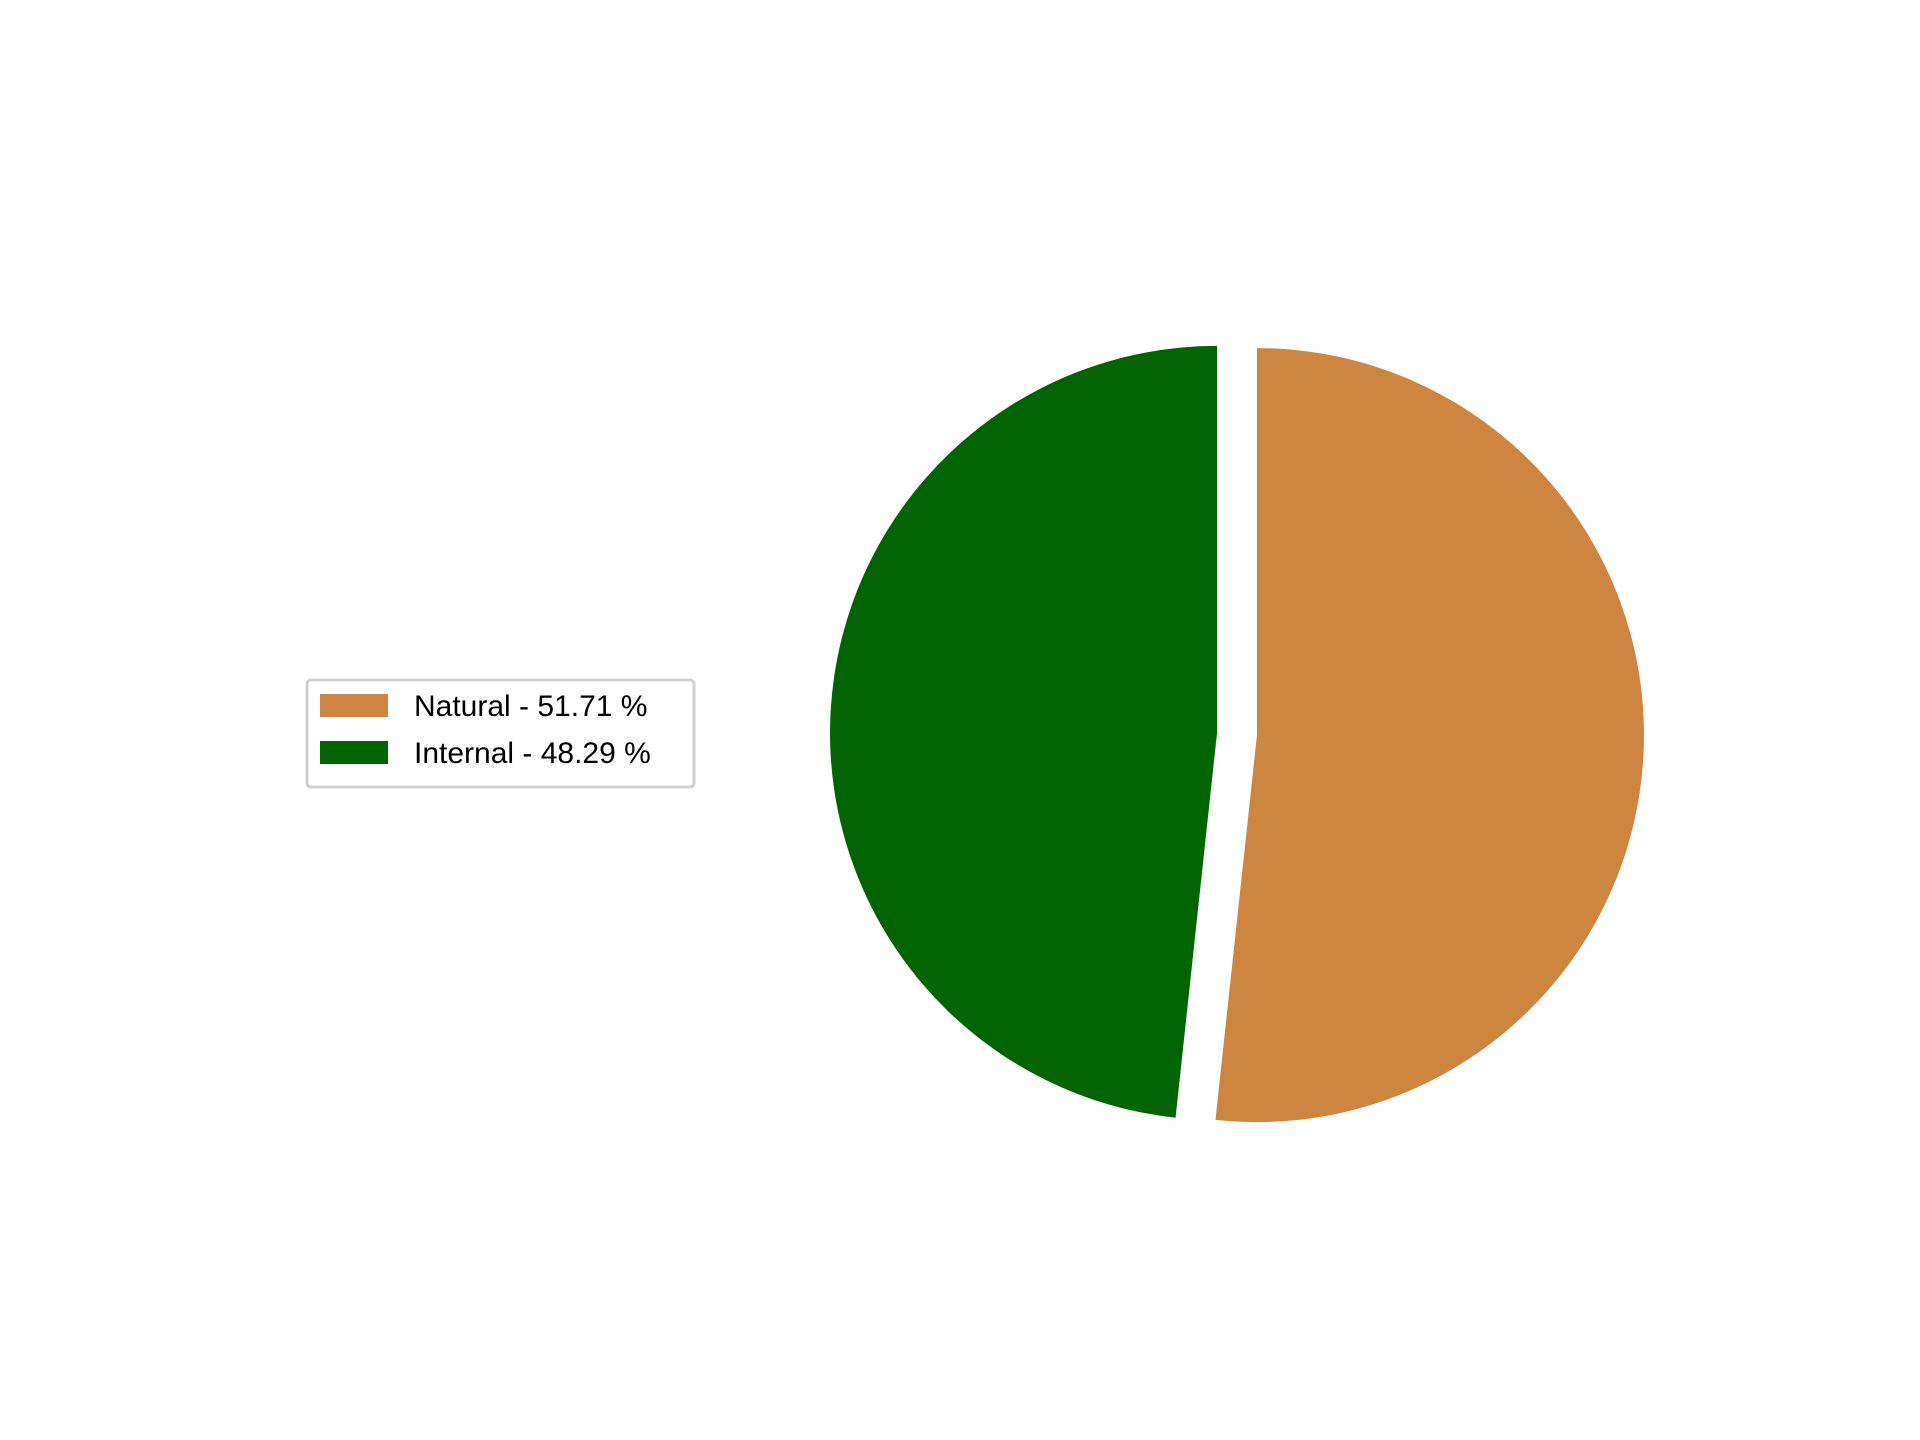  What do you see at coordinates (532, 753) in the screenshot?
I see `legend-label-internal: Internal - 48.29 %` at bounding box center [532, 753].